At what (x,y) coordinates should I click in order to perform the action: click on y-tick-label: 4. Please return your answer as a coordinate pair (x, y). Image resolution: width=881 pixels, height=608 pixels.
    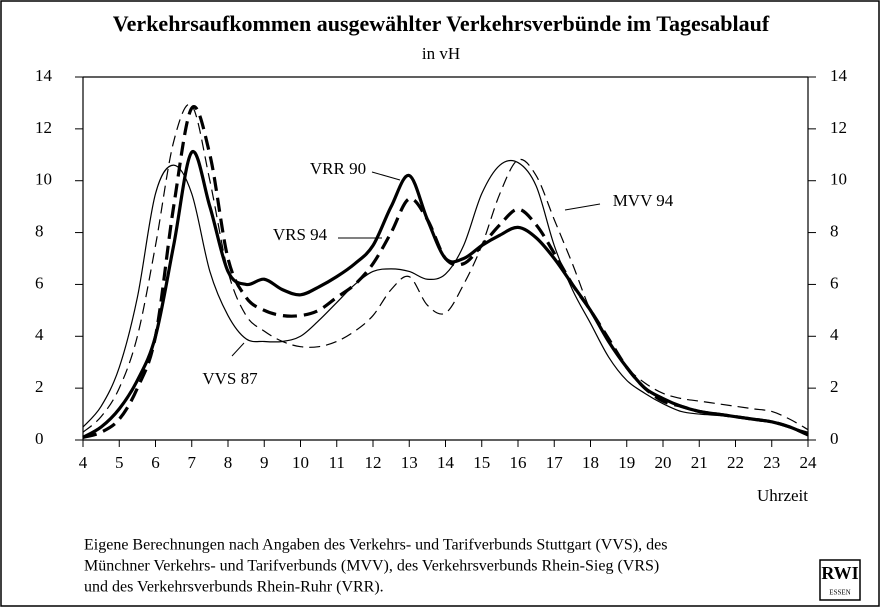
    Looking at the image, I should click on (39, 334).